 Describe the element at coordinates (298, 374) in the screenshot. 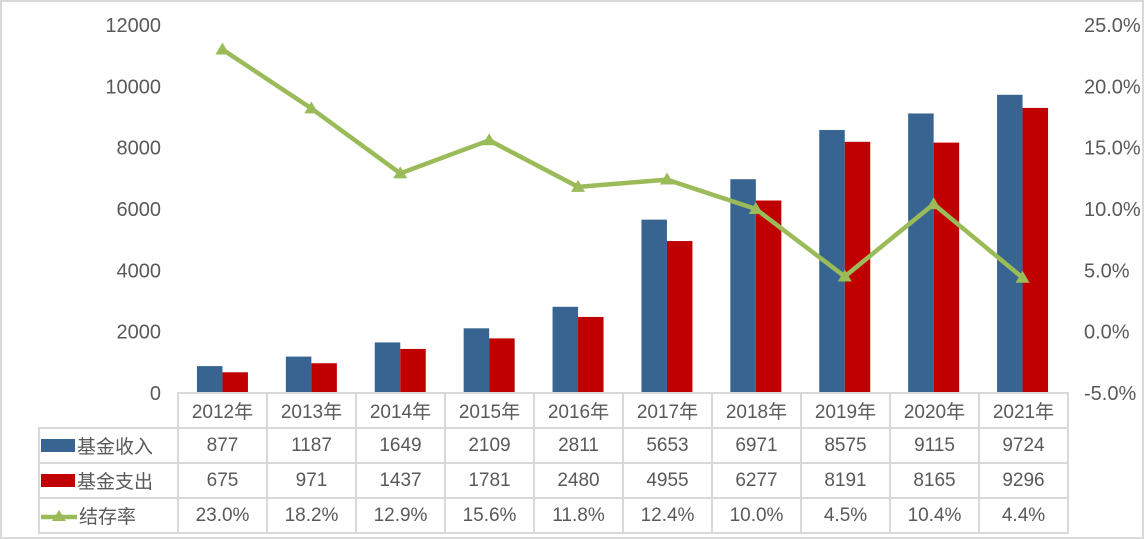

I see `income-bar-2013年` at that location.